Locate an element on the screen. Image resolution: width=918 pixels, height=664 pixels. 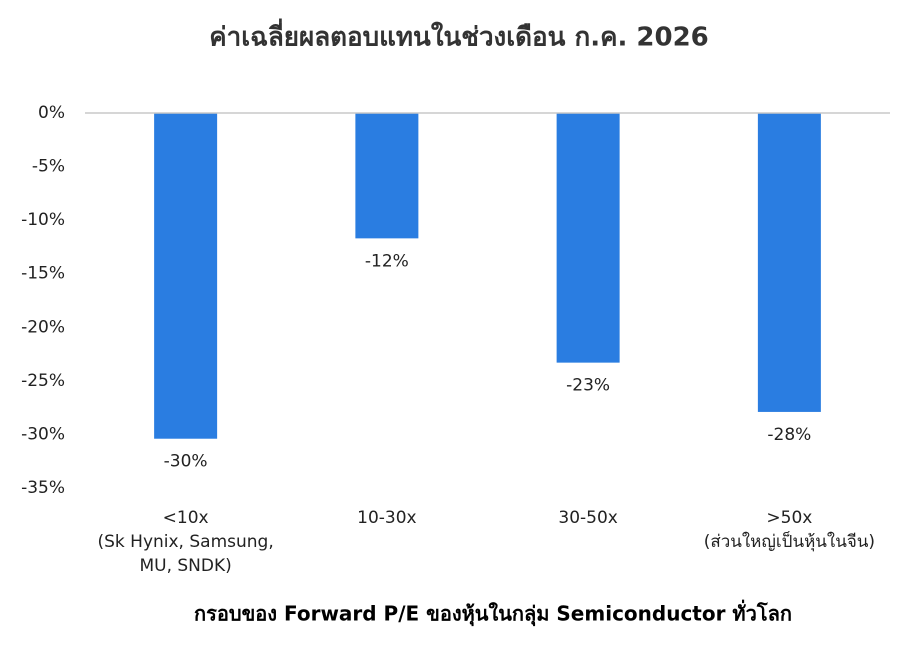
data-label: -30% is located at coordinates (186, 462).